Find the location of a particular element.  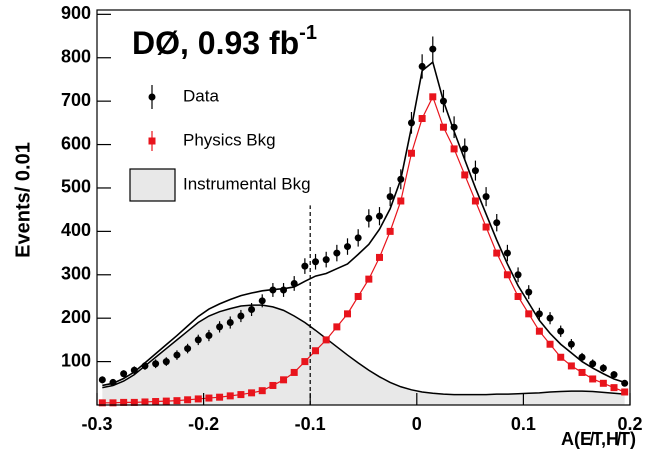

legend-label: Physics Bkg is located at coordinates (229, 139).